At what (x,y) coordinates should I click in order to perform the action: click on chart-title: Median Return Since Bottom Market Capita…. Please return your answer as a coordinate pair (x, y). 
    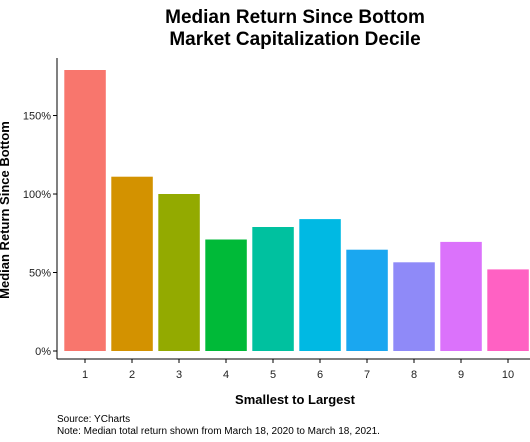
    Looking at the image, I should click on (295, 28).